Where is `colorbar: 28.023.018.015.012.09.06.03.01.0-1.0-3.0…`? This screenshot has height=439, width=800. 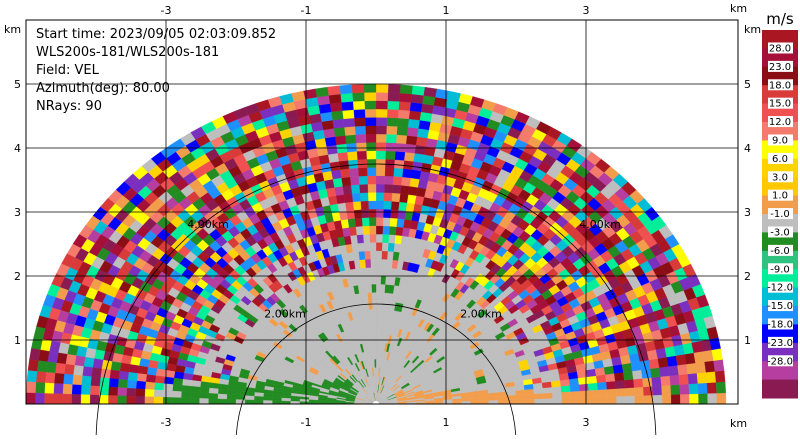 colorbar: 28.023.018.015.012.09.06.03.01.0-1.0-3.0… is located at coordinates (780, 214).